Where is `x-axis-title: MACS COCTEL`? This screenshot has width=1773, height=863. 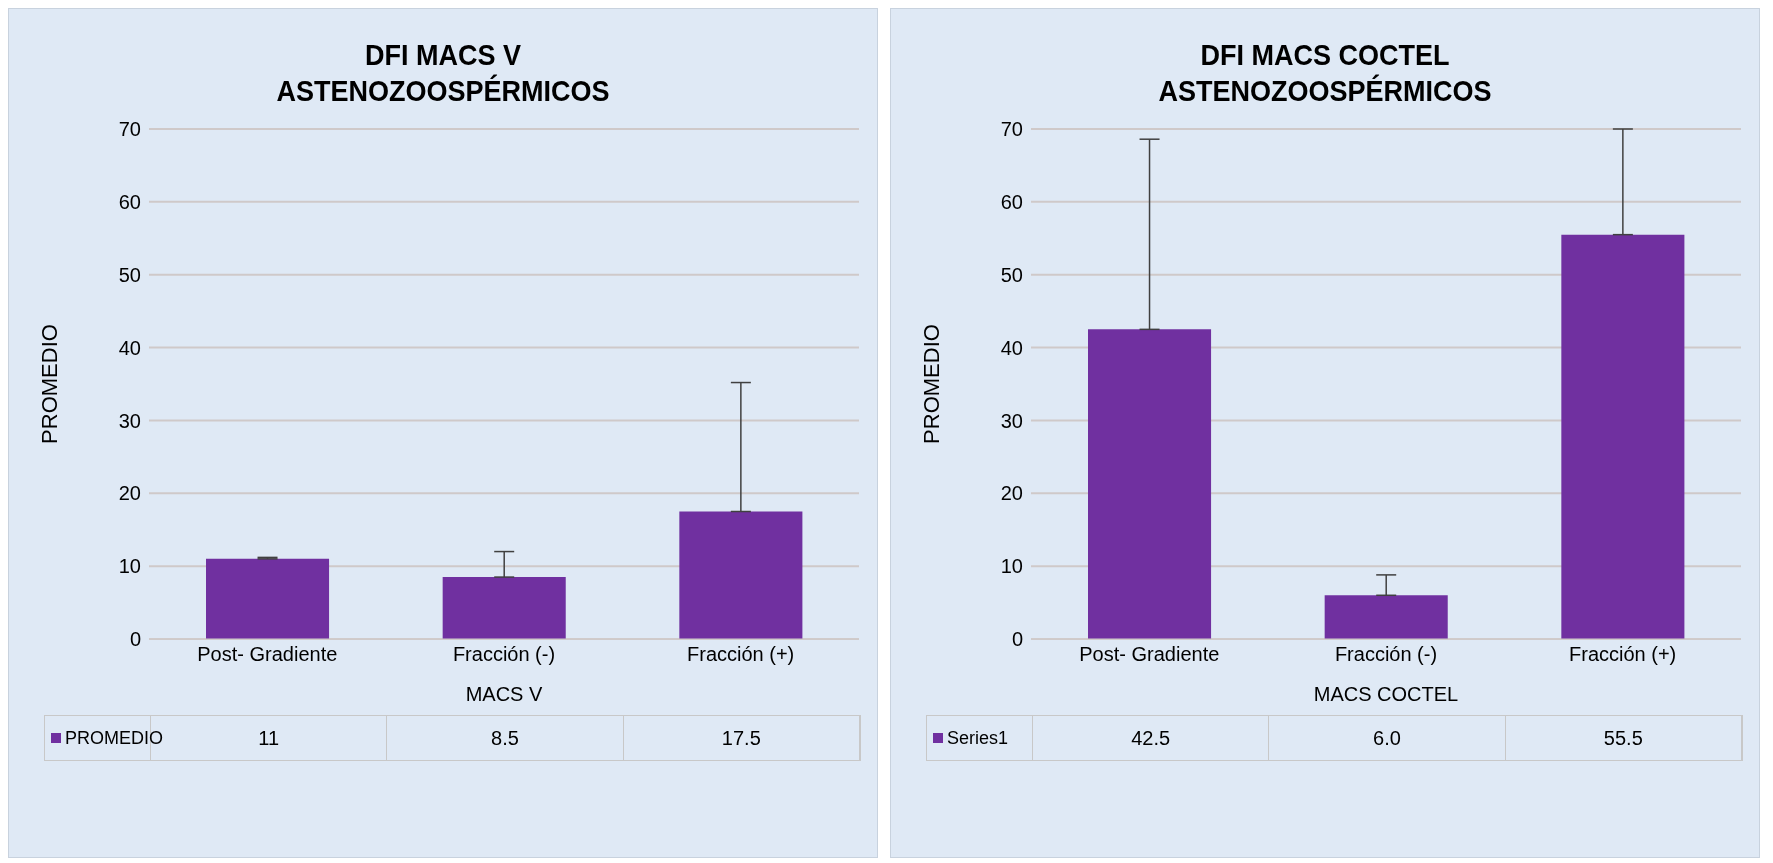
x-axis-title: MACS COCTEL is located at coordinates (1386, 694).